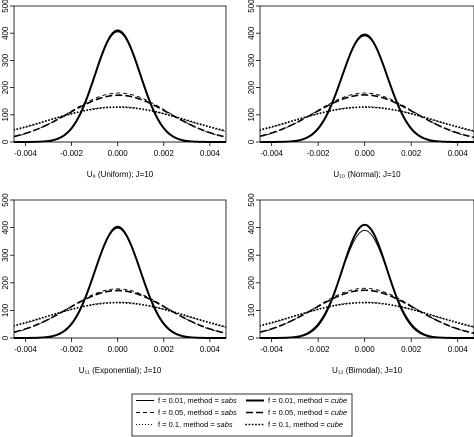  I want to click on legend-label: f = 0.1, method = cube, so click(305, 424).